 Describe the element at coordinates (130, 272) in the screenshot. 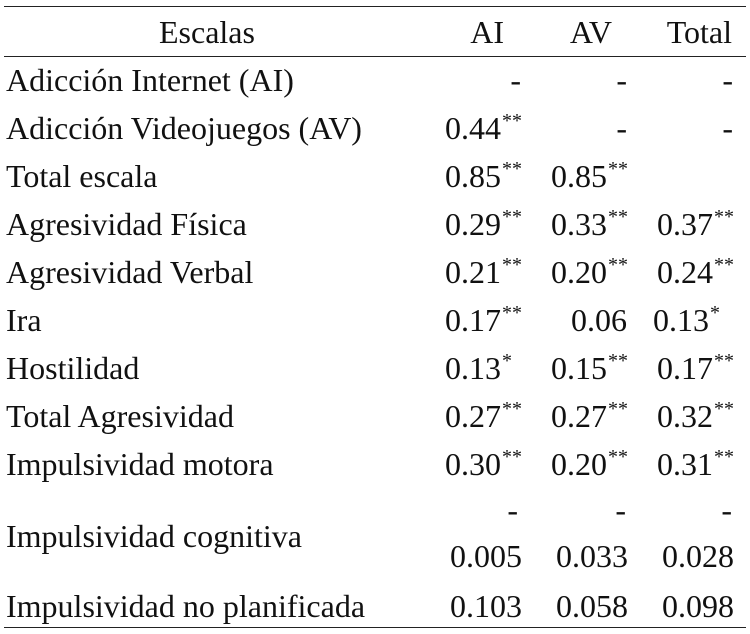

I see `row-label: Agresividad Verbal` at that location.